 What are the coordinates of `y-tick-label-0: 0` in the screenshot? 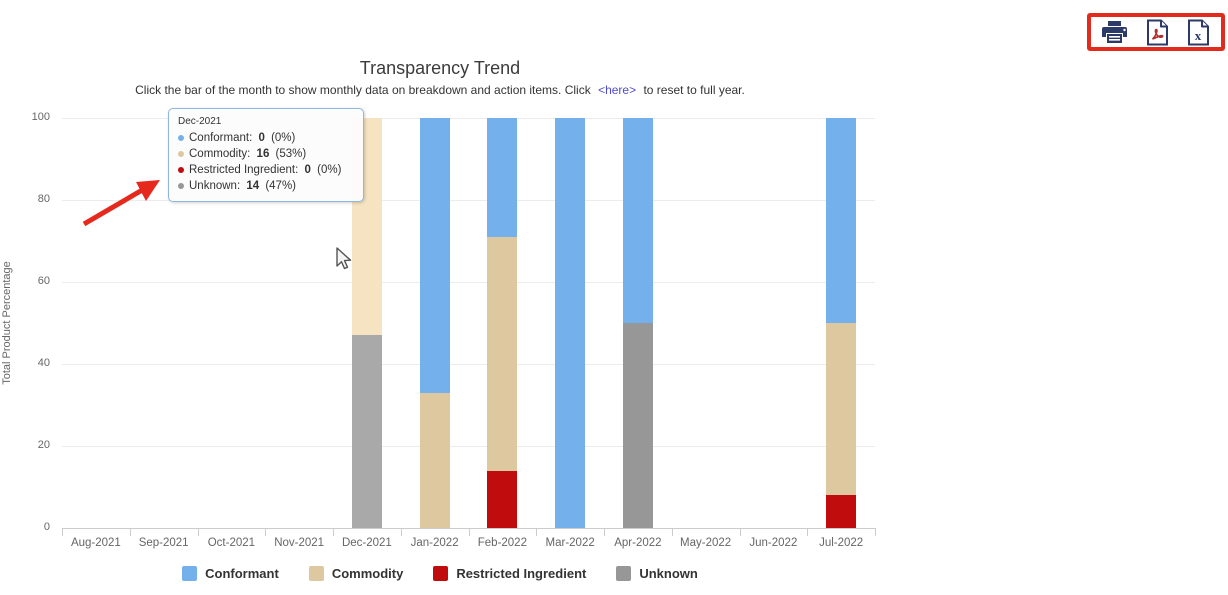 It's located at (46, 527).